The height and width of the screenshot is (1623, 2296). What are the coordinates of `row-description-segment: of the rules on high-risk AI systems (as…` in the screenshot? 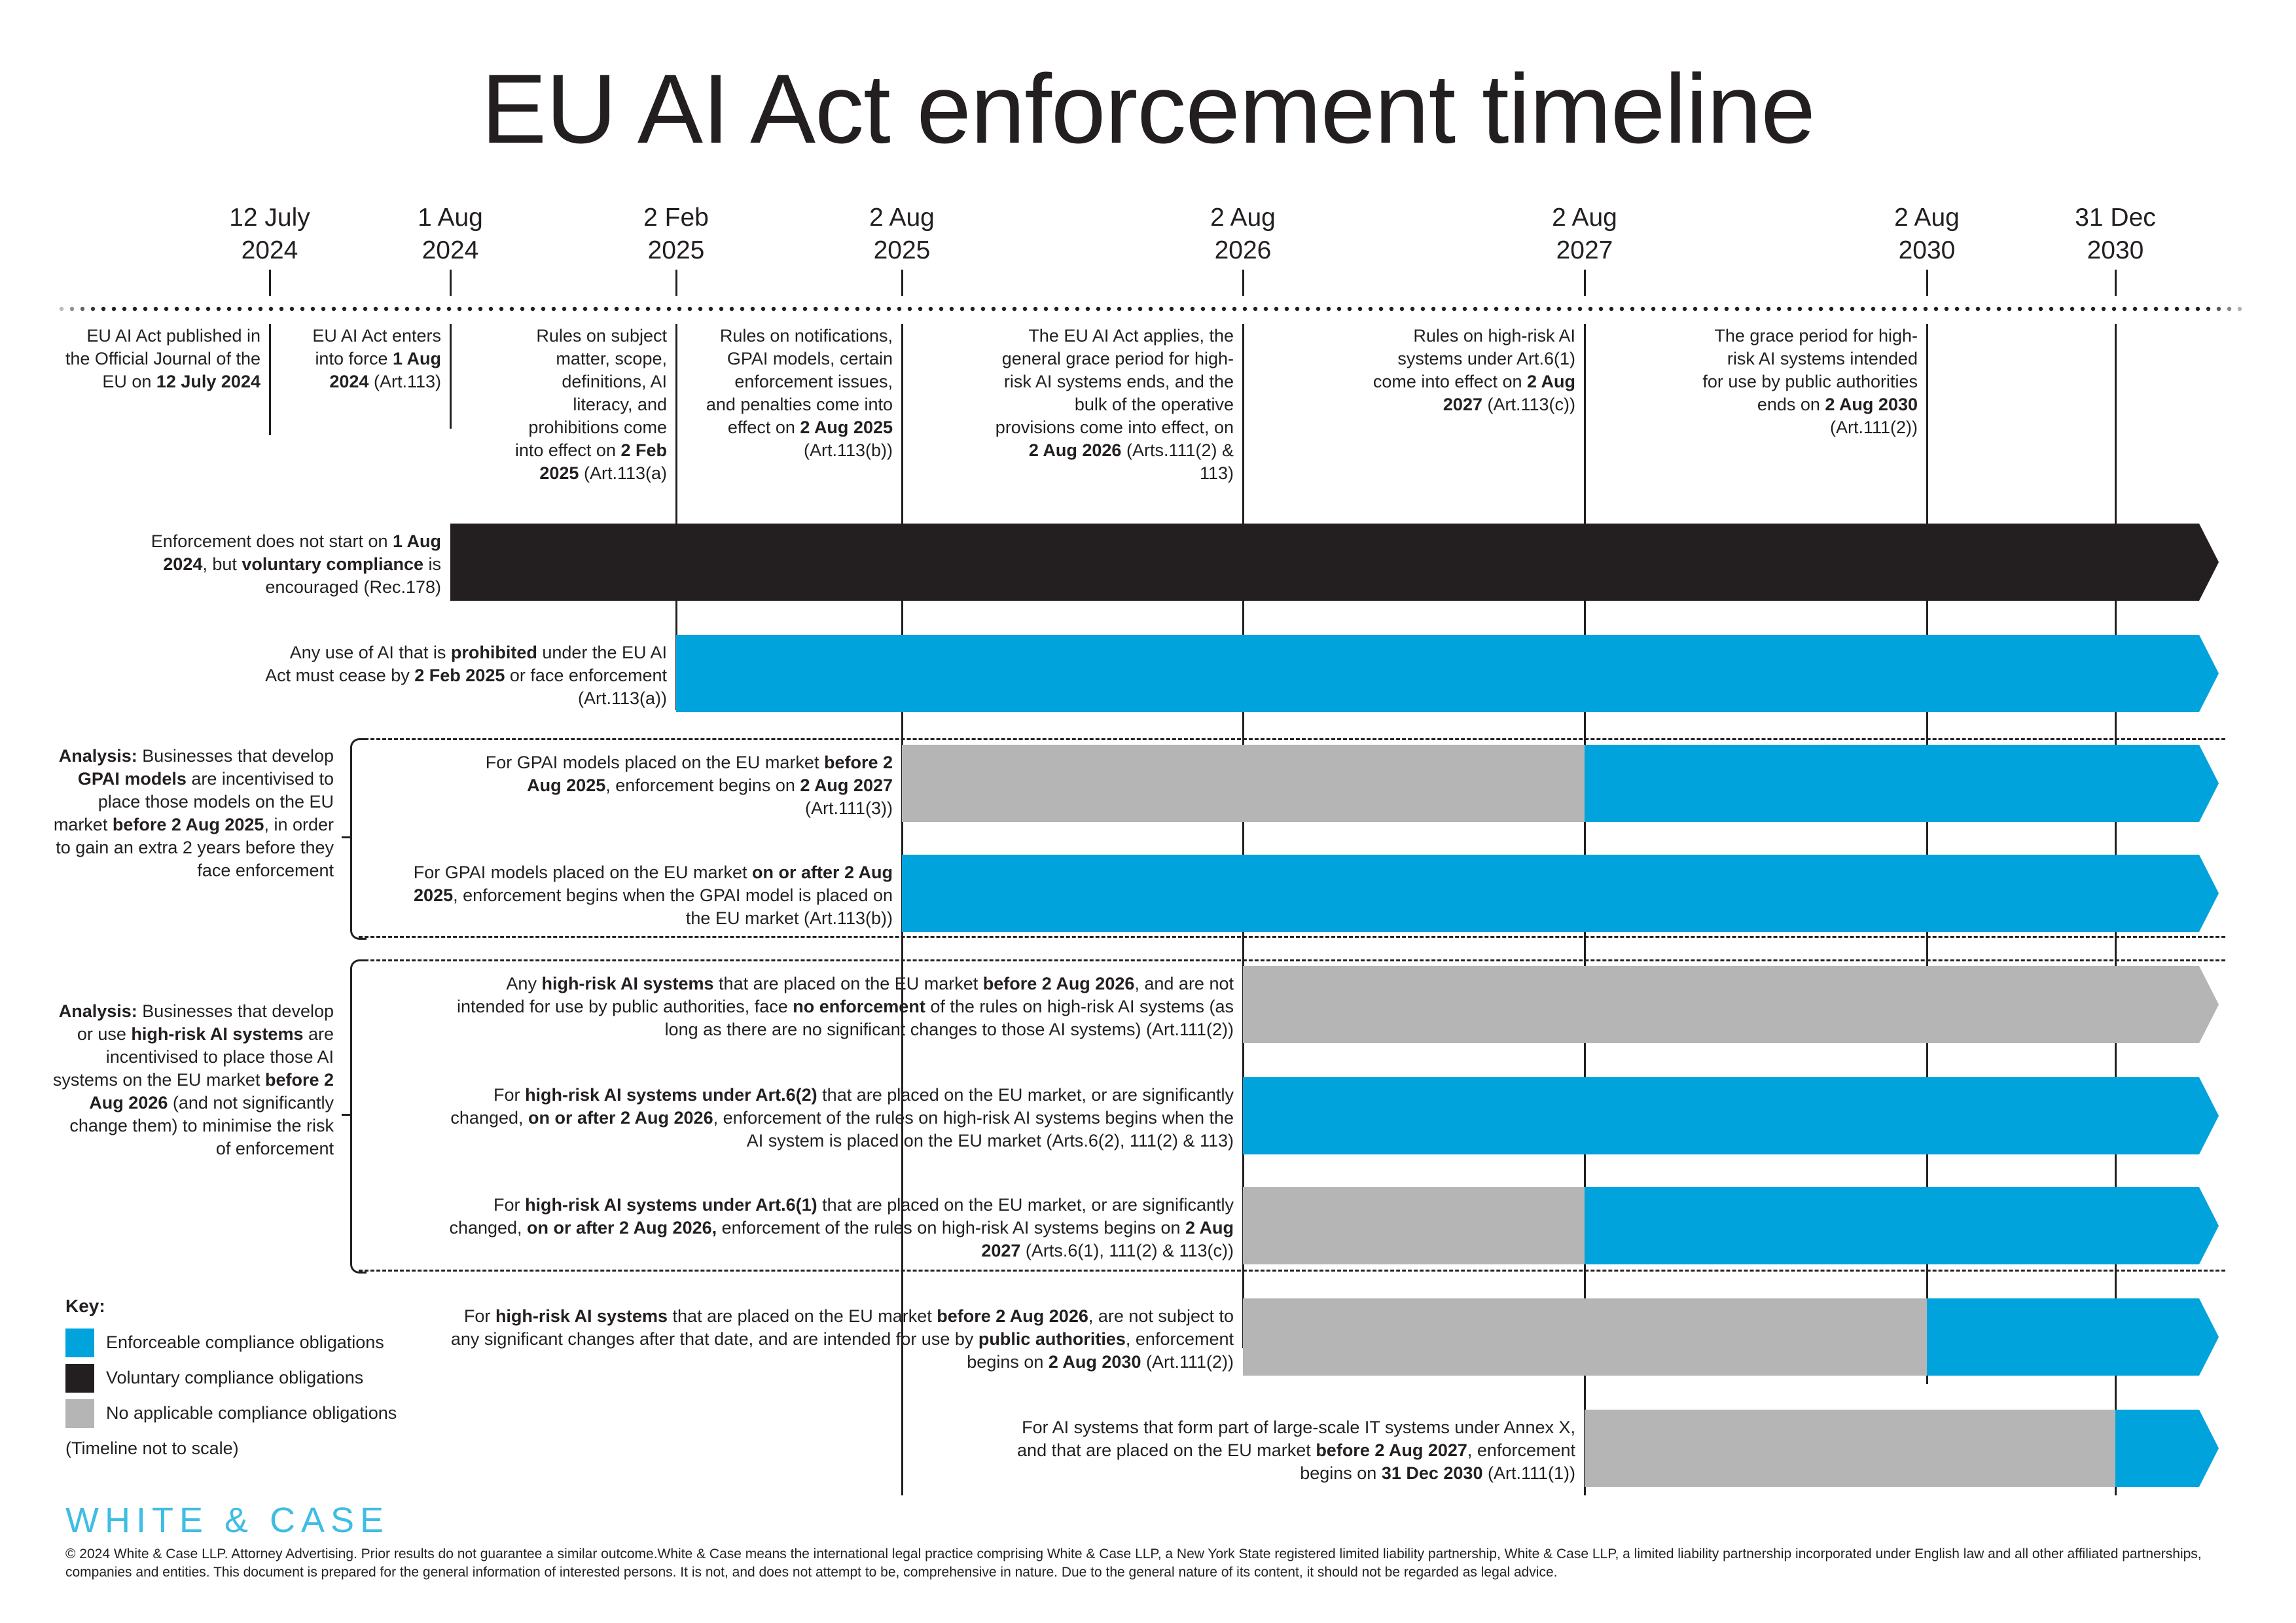 It's located at (949, 1018).